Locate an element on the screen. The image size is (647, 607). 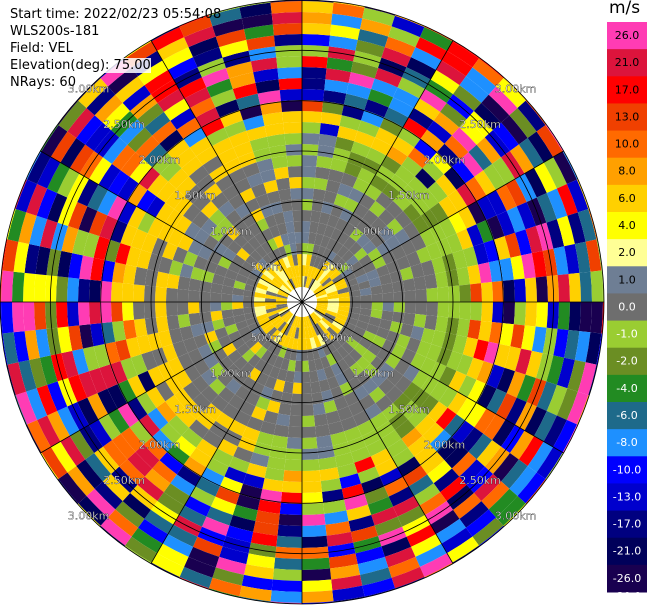
start-time: Start time: 2022/02/23 05:54:08 is located at coordinates (116, 14).